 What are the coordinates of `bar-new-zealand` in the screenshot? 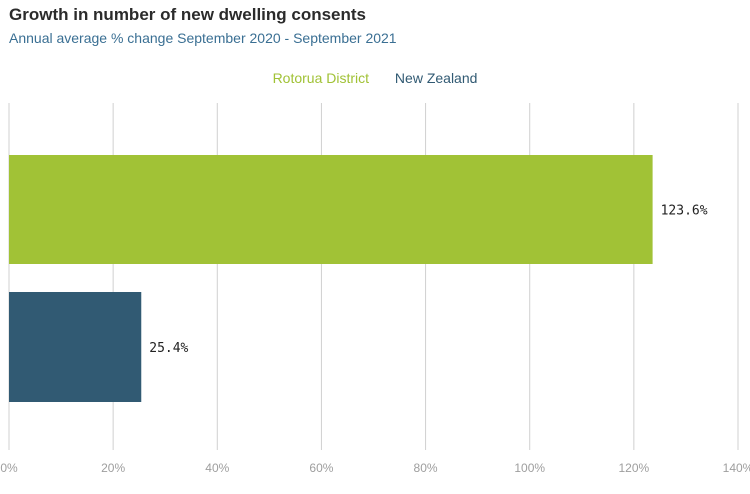 It's located at (75, 347).